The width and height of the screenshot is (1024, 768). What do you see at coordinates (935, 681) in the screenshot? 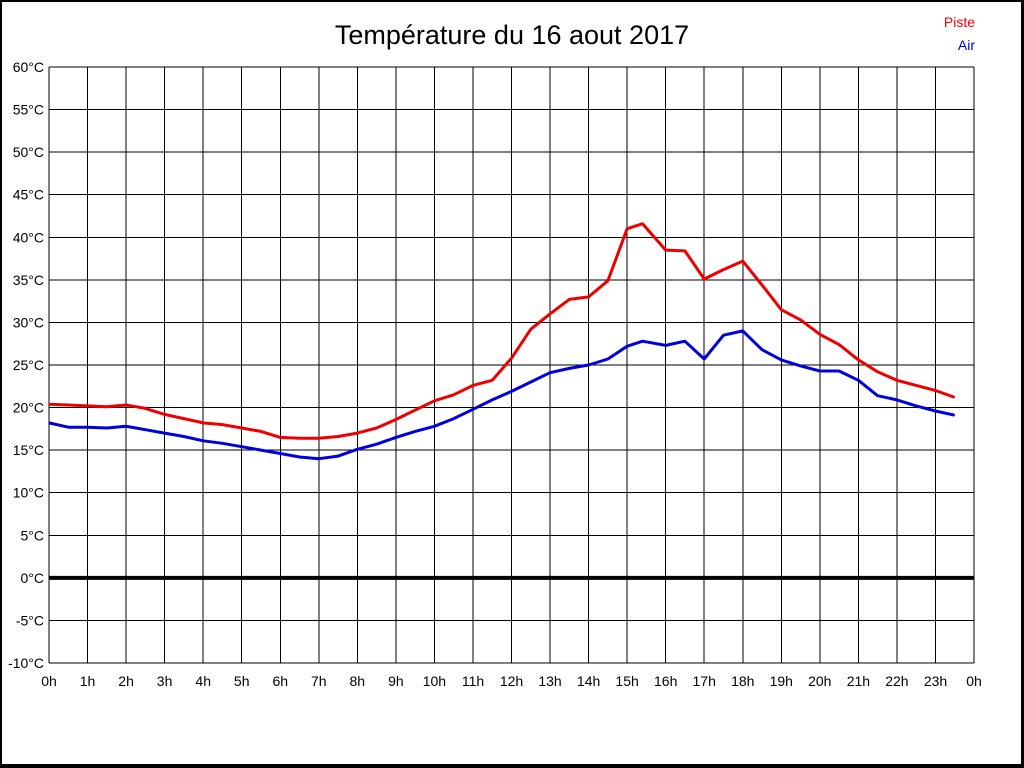
I see `x-tick-label: 23h` at bounding box center [935, 681].